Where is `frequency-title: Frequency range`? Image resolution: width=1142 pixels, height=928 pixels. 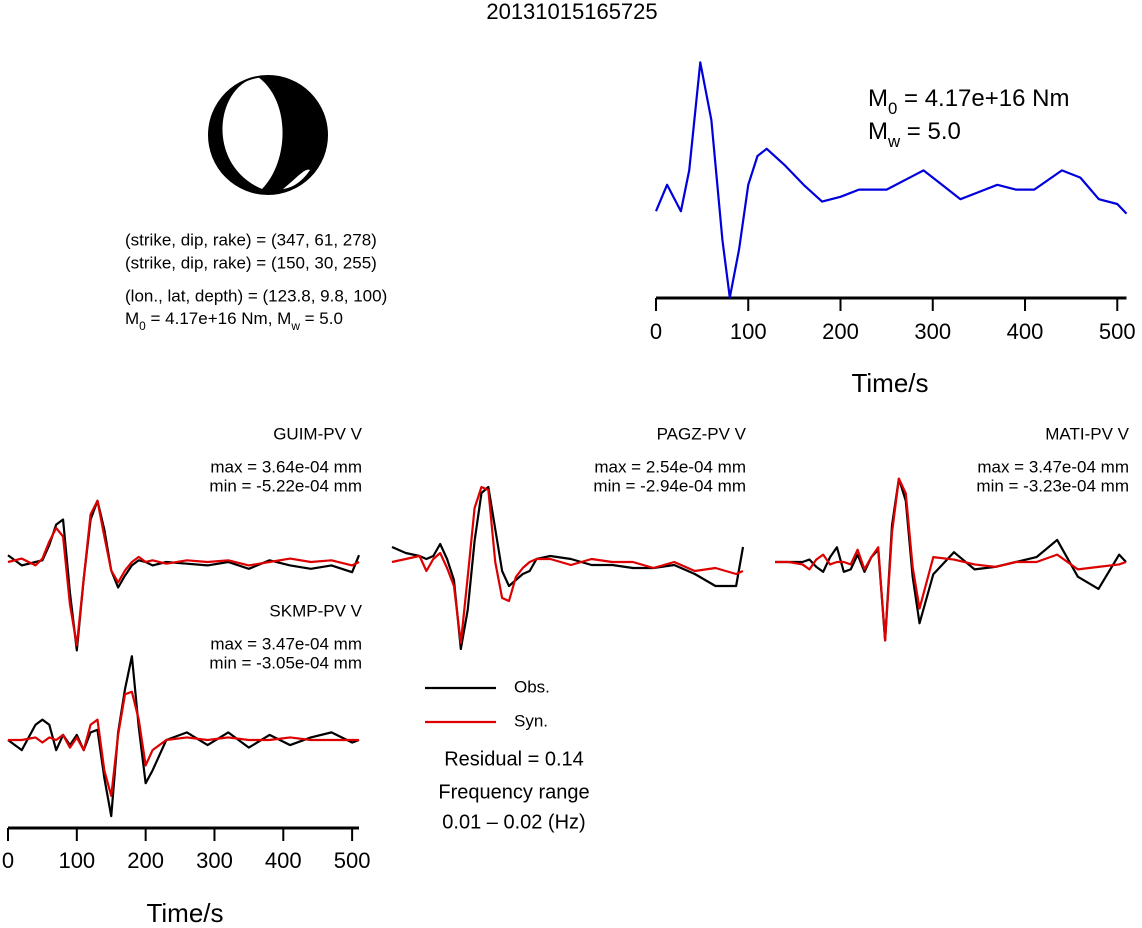
frequency-title: Frequency range is located at coordinates (513, 792).